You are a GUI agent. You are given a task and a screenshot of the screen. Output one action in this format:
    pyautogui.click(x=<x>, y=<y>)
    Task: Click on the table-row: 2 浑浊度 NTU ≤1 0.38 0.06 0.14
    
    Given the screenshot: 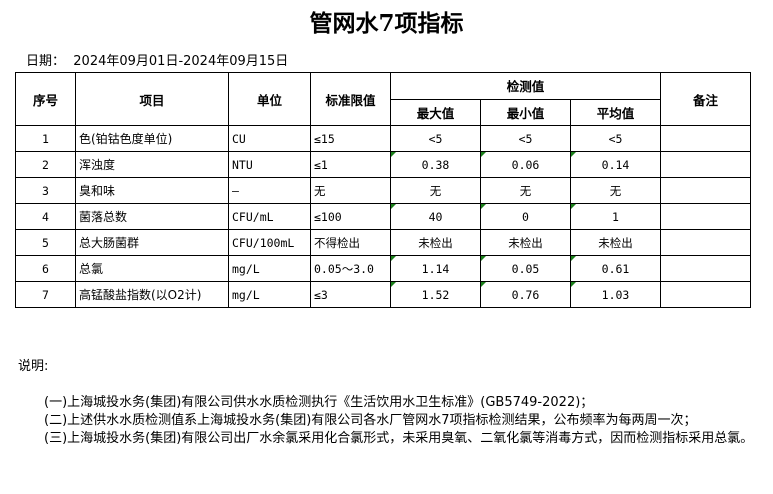 What is the action you would take?
    pyautogui.click(x=383, y=164)
    